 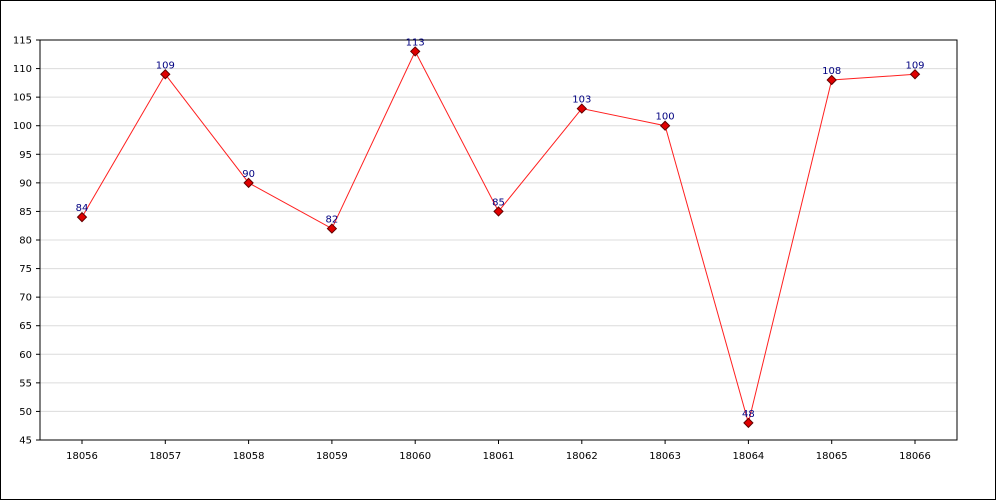 I want to click on x-tick-label: 18057, so click(x=165, y=456).